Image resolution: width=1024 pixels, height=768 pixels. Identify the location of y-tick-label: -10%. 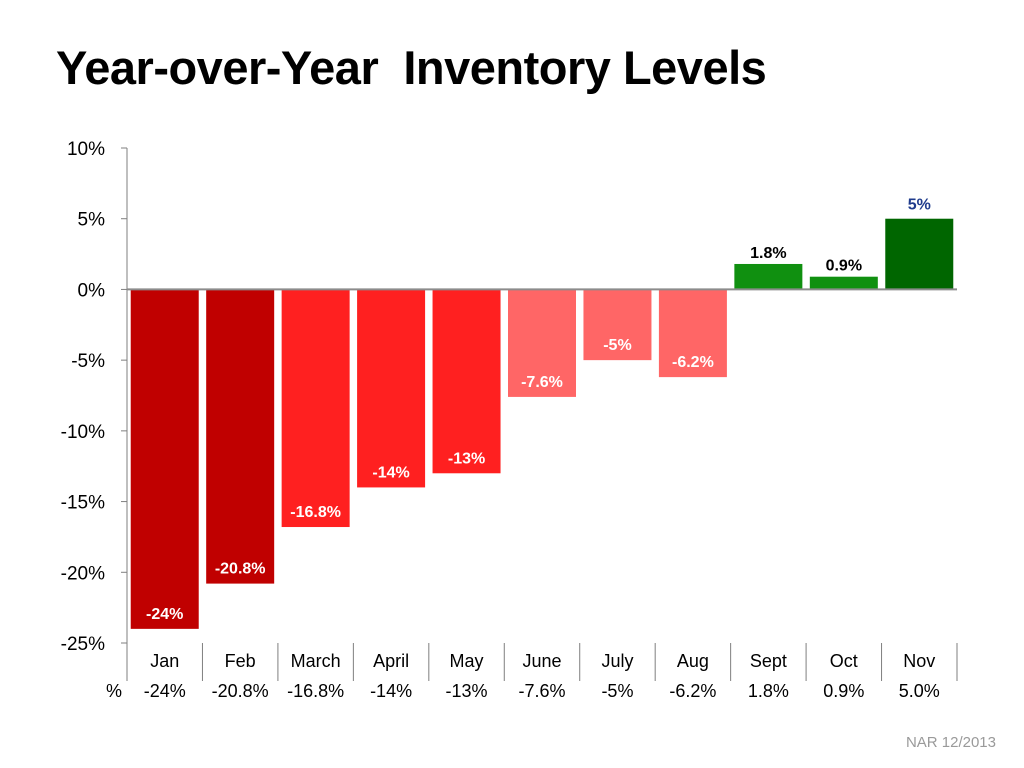
(83, 432).